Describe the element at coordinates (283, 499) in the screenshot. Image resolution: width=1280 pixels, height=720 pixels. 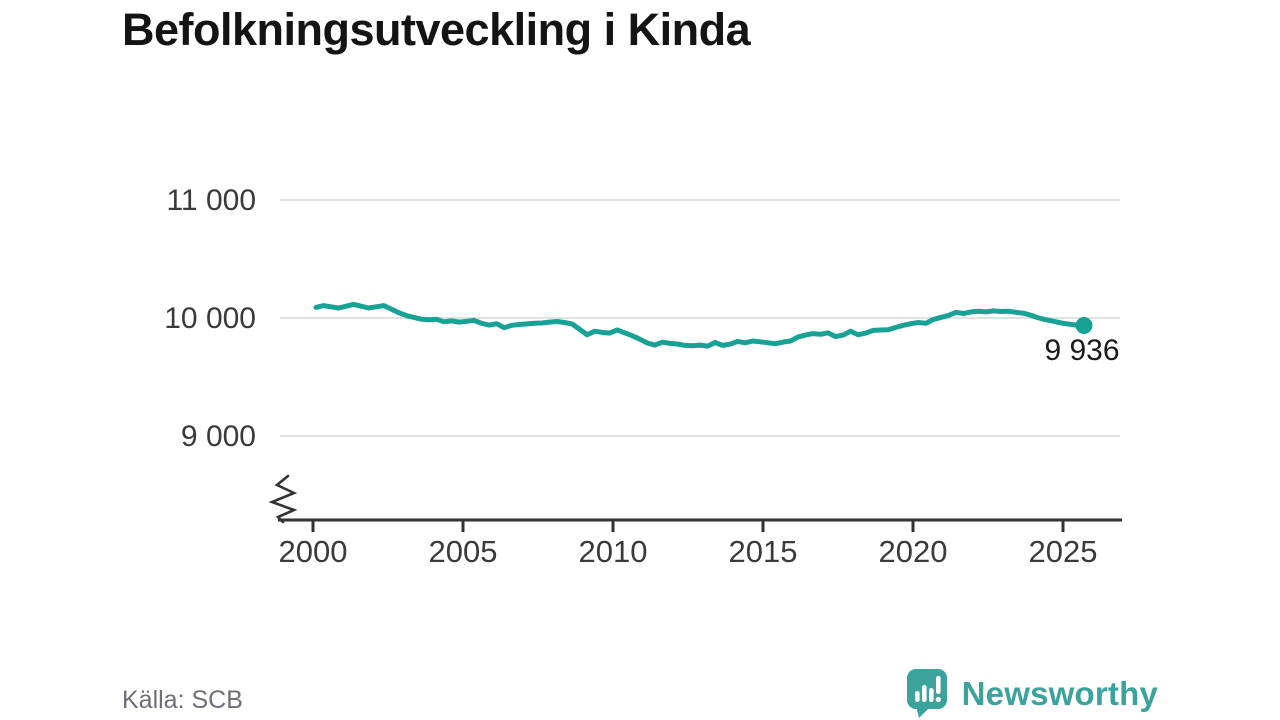
I see `y-axis-break-icon` at that location.